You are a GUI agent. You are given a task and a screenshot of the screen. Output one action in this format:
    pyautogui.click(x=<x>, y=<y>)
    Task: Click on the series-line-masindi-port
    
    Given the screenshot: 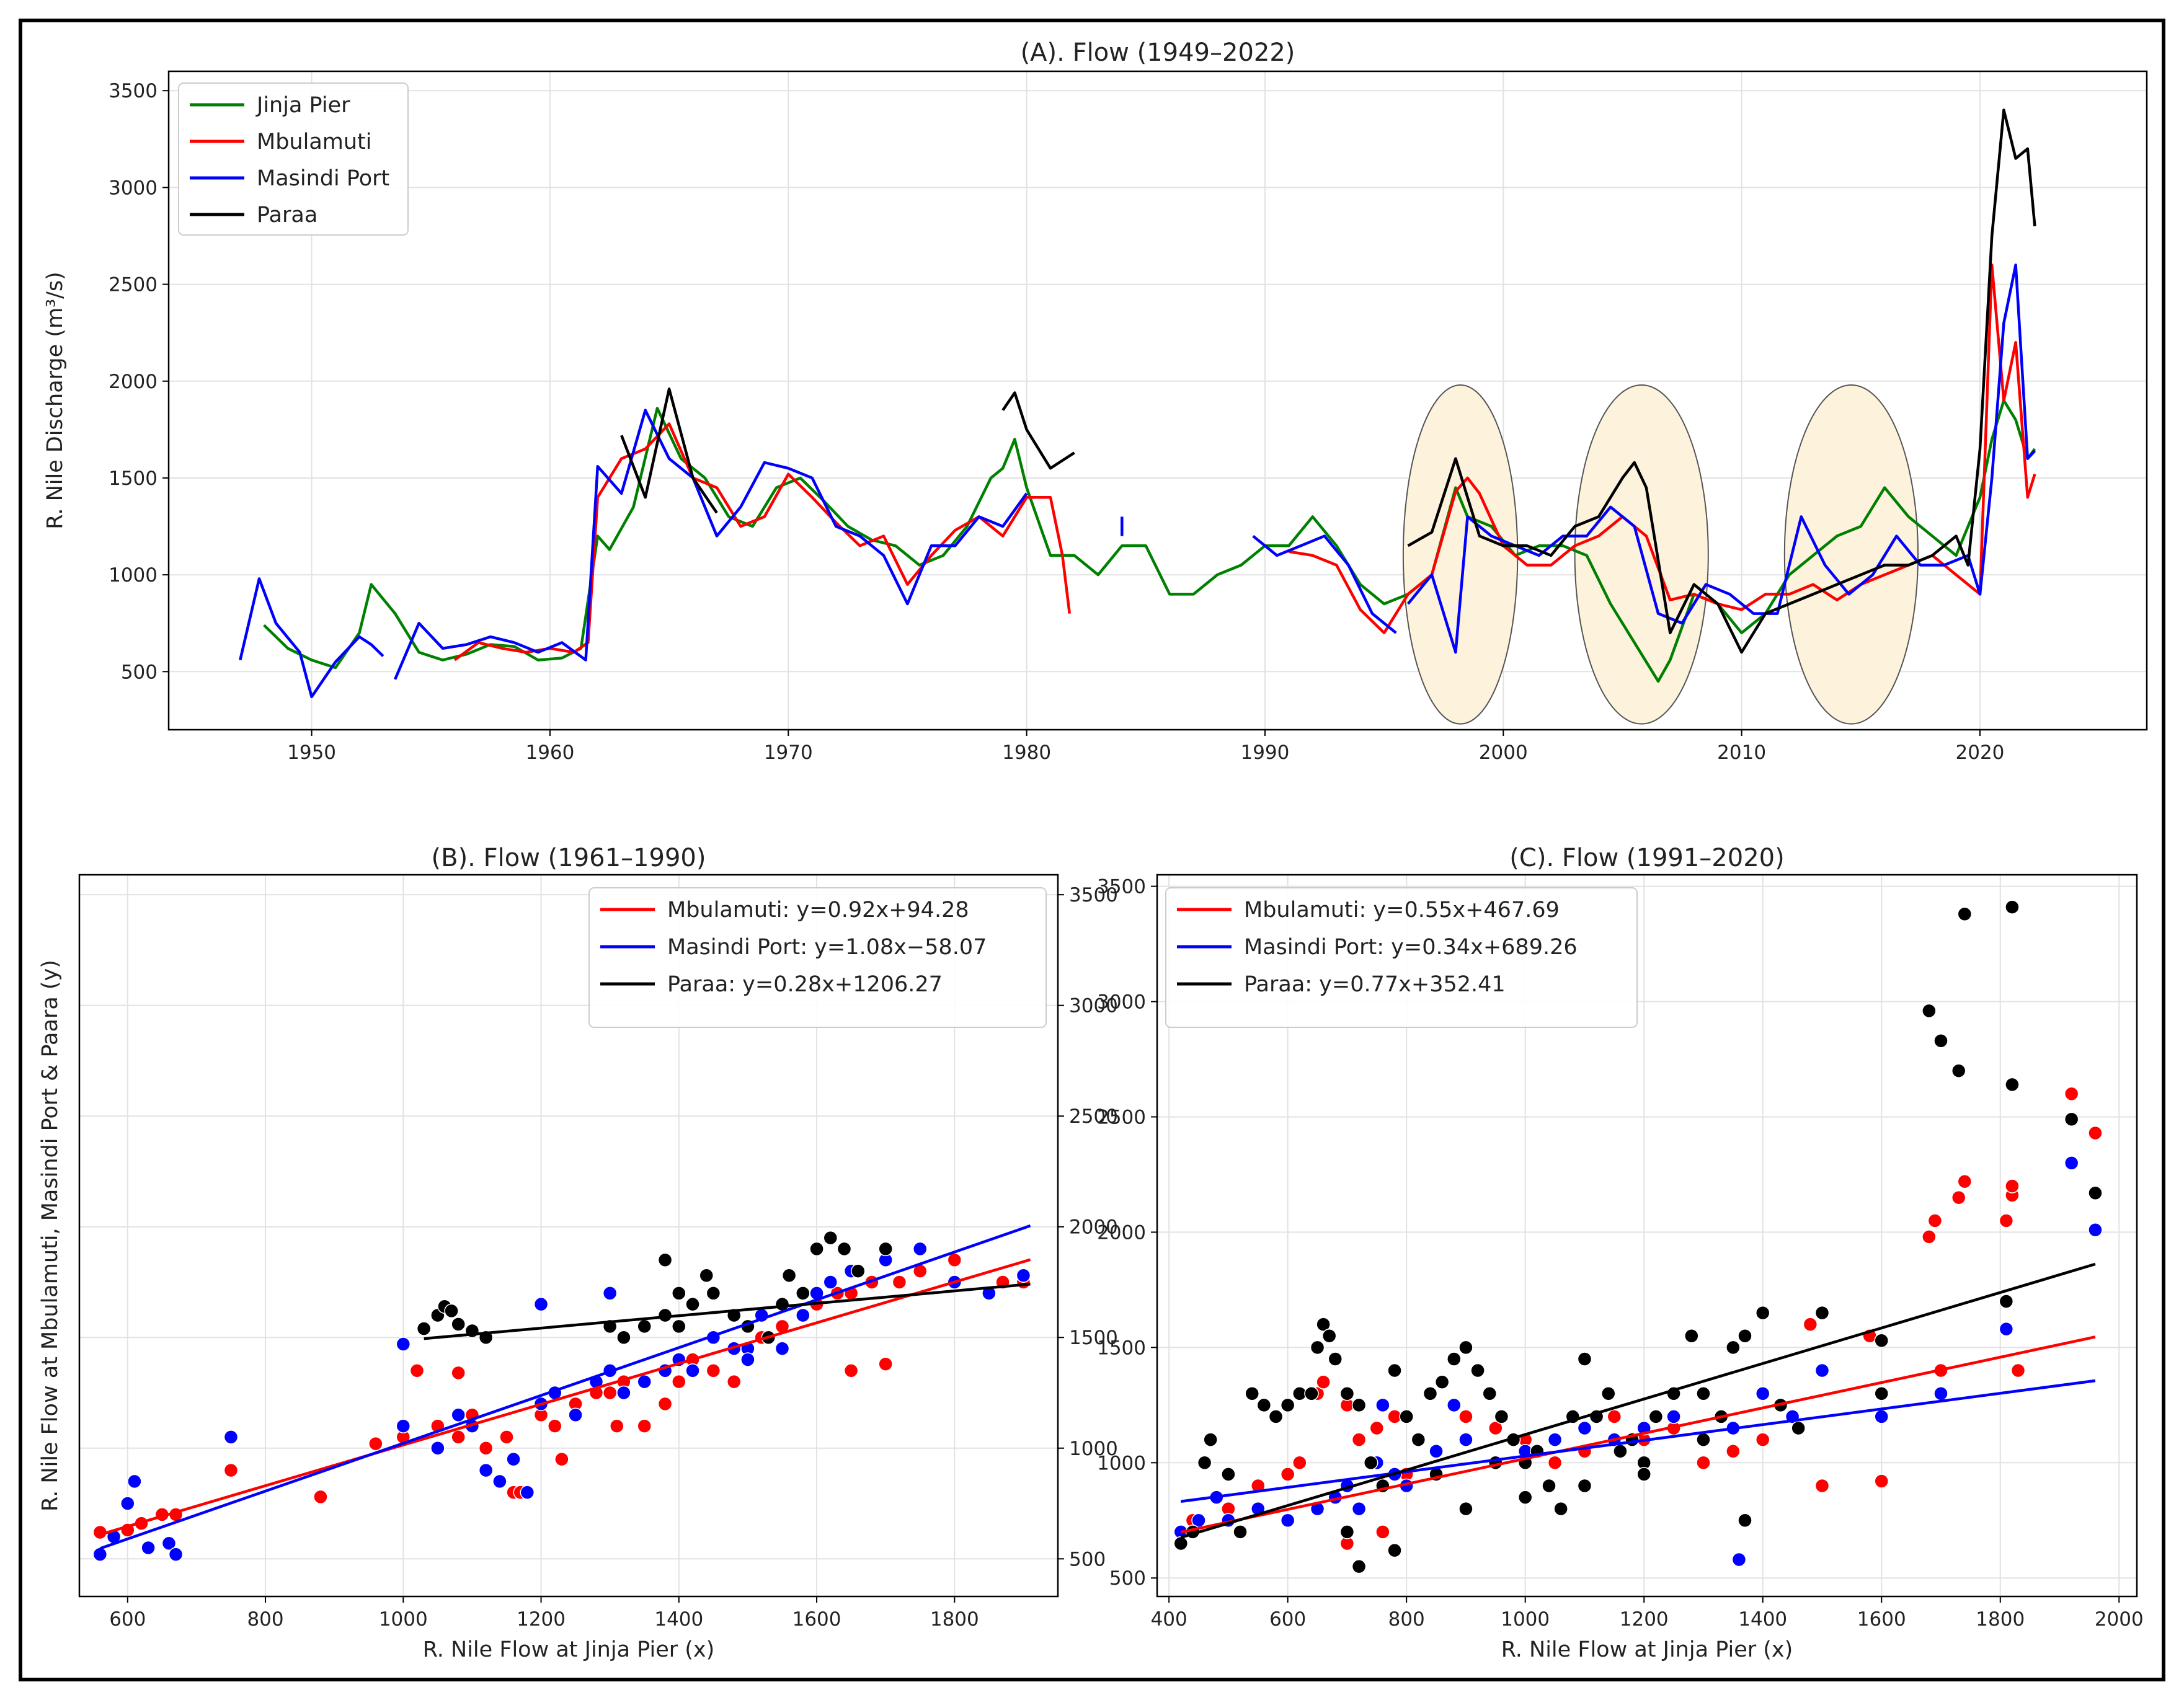 What is the action you would take?
    pyautogui.click(x=711, y=544)
    